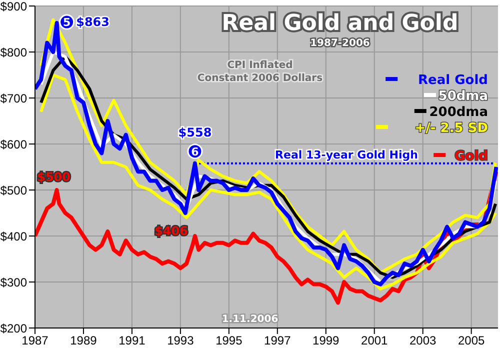 This screenshot has height=350, width=500. What do you see at coordinates (132, 341) in the screenshot?
I see `x-tick-label: 1991` at bounding box center [132, 341].